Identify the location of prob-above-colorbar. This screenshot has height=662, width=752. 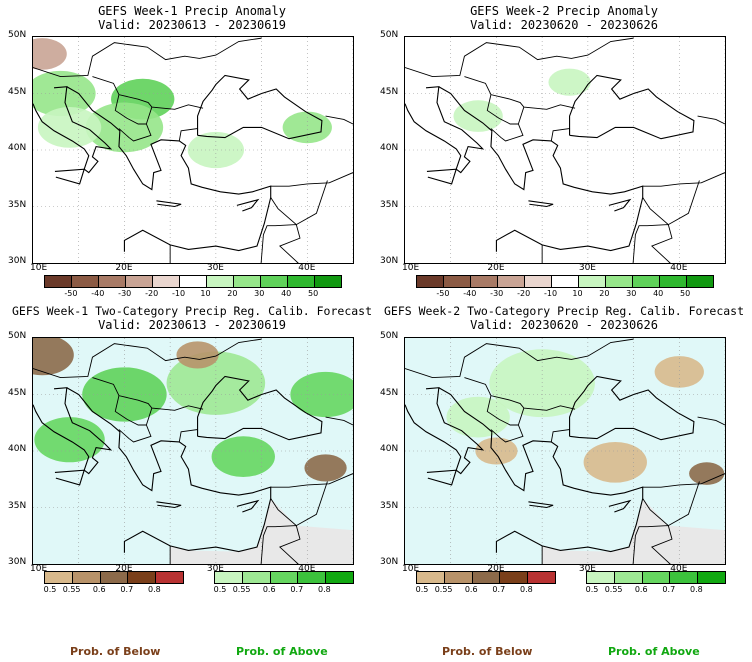
(284, 577).